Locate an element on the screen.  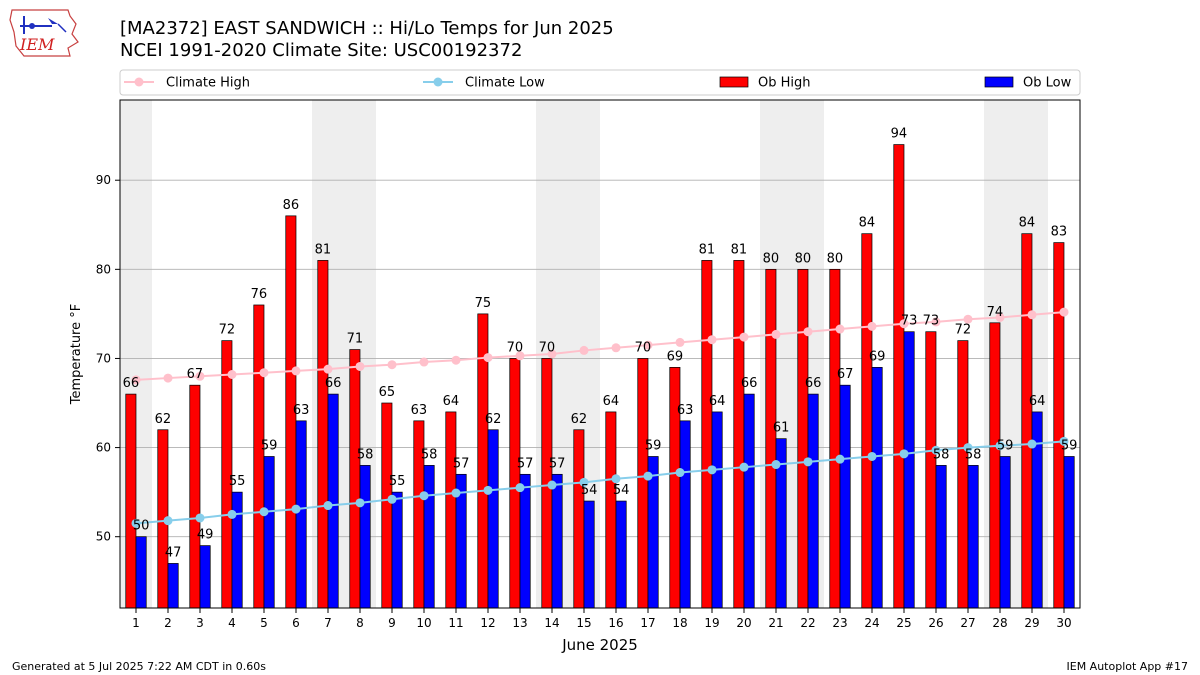
x-tick-label: 11 is located at coordinates (455, 623).